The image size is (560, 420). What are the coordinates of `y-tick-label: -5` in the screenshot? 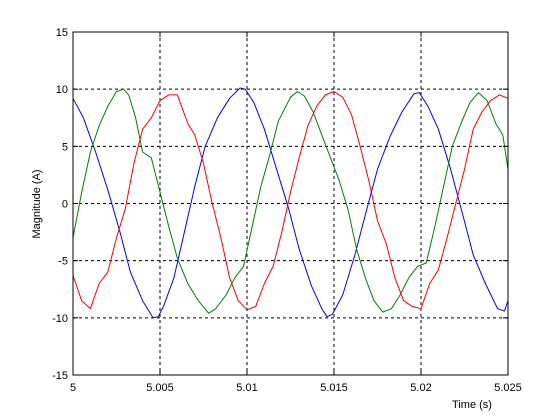 It's located at (63, 262).